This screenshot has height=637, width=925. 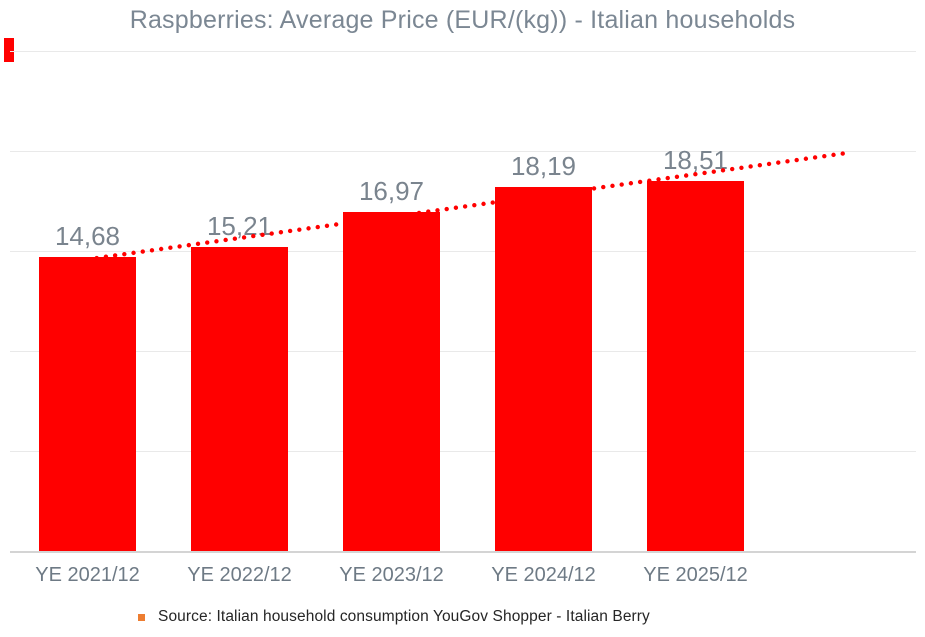 What do you see at coordinates (239, 575) in the screenshot?
I see `x-axis-label: YE 2022/12` at bounding box center [239, 575].